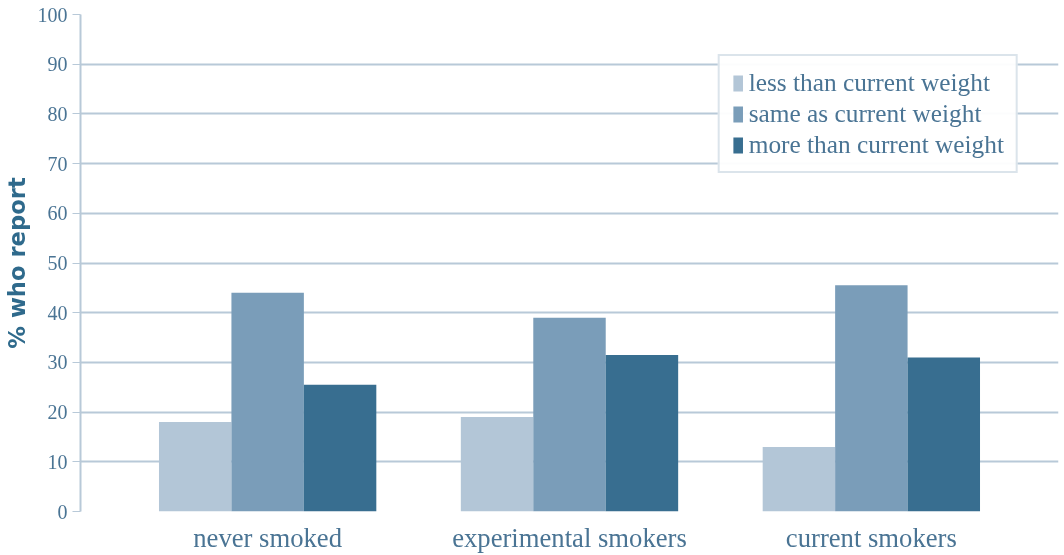 Image resolution: width=1064 pixels, height=555 pixels. Describe the element at coordinates (876, 144) in the screenshot. I see `legend-label: more than current weight` at that location.